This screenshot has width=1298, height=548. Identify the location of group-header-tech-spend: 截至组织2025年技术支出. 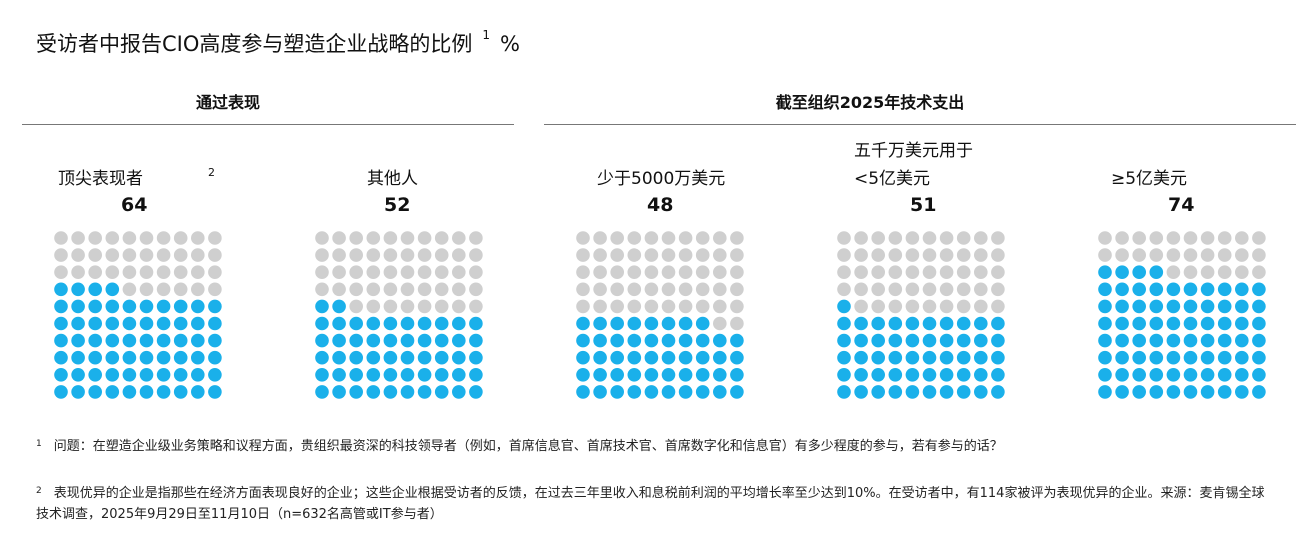
(870, 102).